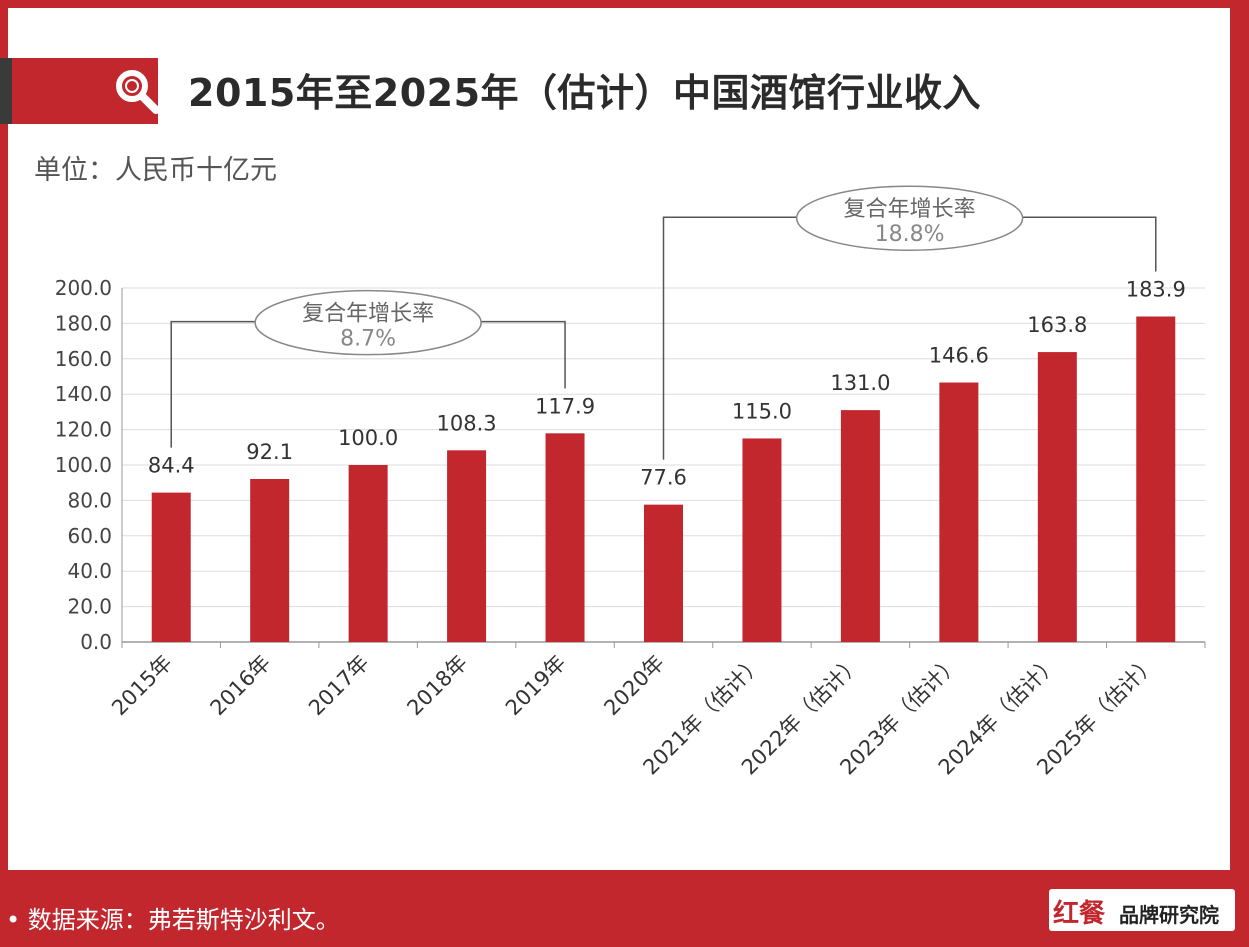 The width and height of the screenshot is (1249, 947). I want to click on data-label: 92.1, so click(269, 452).